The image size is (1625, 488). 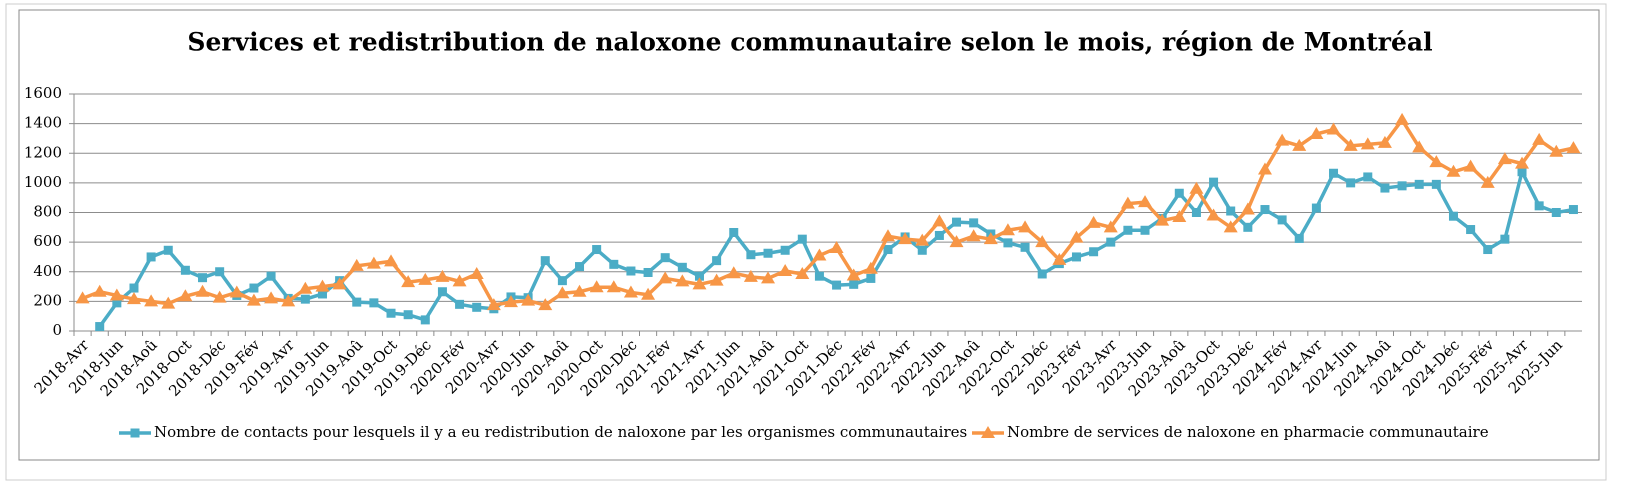 I want to click on y-tick-label: 600, so click(x=47, y=241).